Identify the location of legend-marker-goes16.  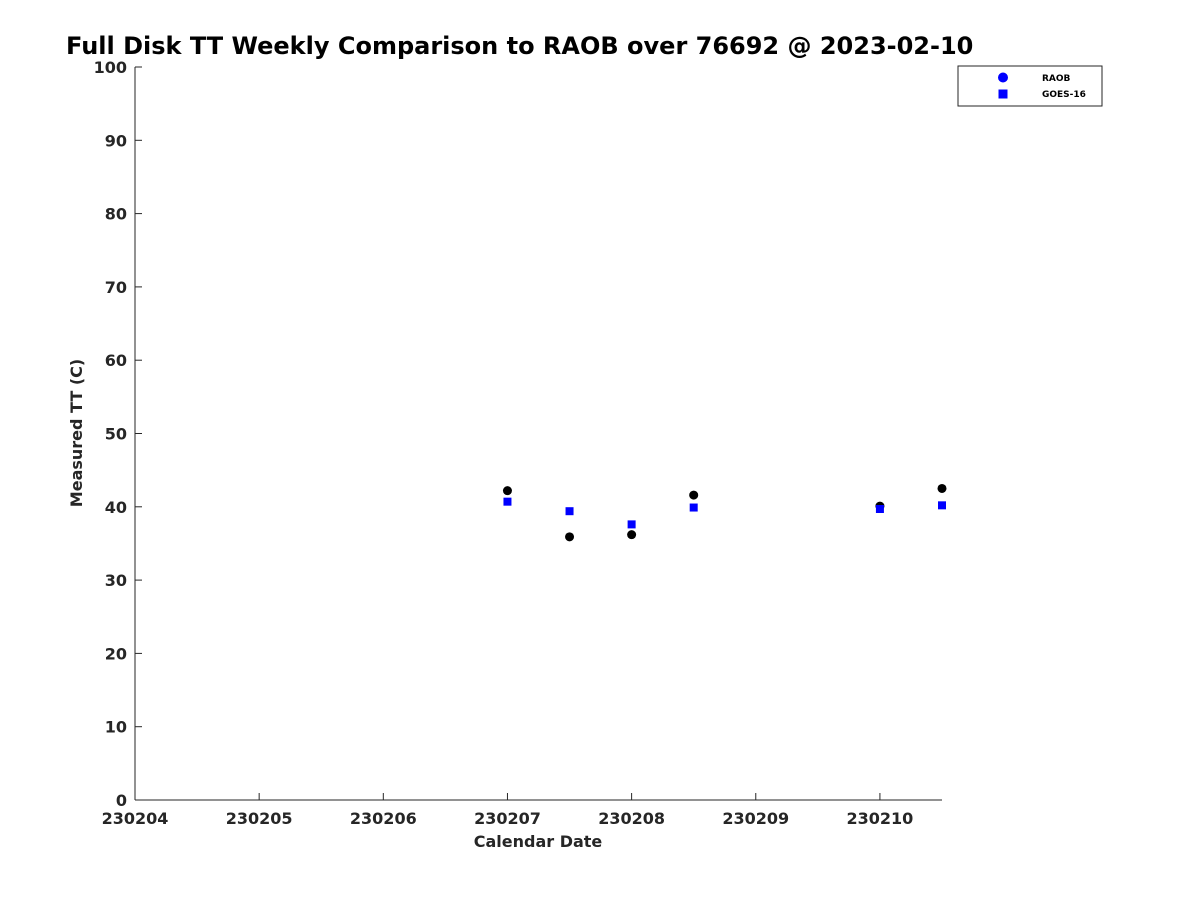
(1003, 94).